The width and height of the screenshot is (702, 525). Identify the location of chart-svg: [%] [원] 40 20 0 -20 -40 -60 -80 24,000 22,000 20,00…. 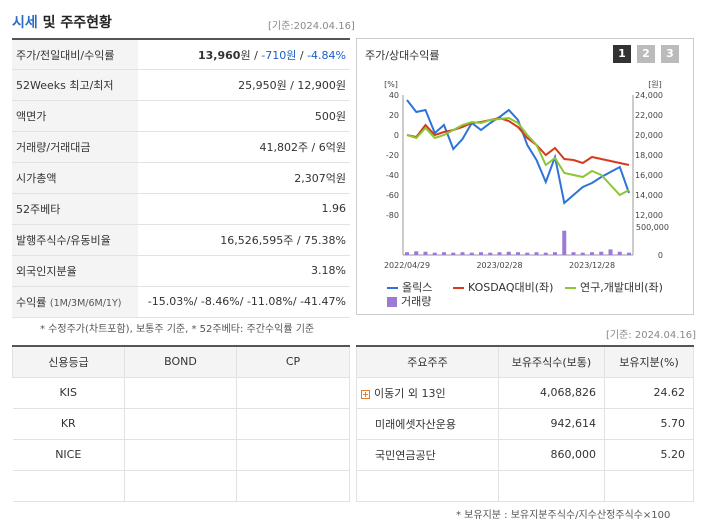
(526, 175).